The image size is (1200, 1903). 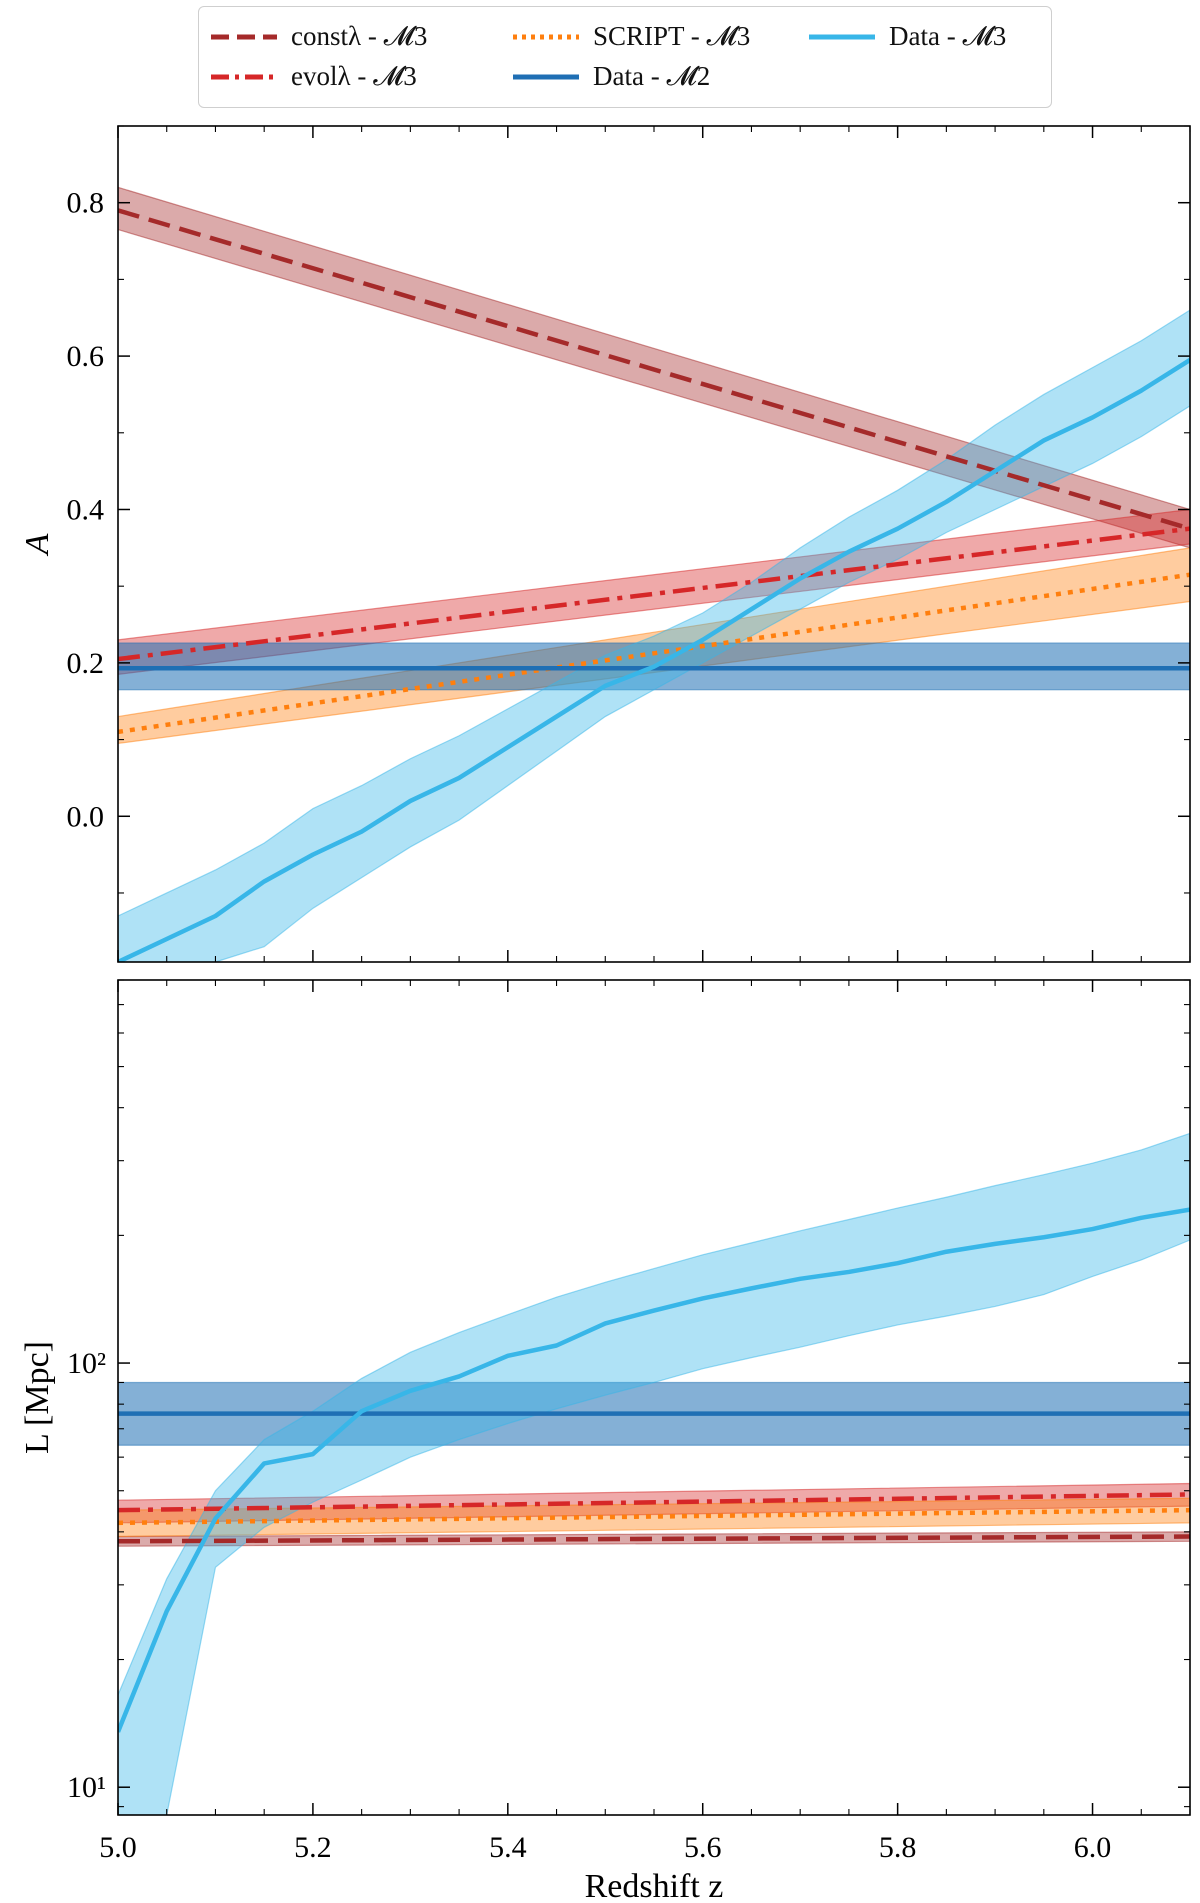 What do you see at coordinates (86, 509) in the screenshot?
I see `y-tick-label: 0.4` at bounding box center [86, 509].